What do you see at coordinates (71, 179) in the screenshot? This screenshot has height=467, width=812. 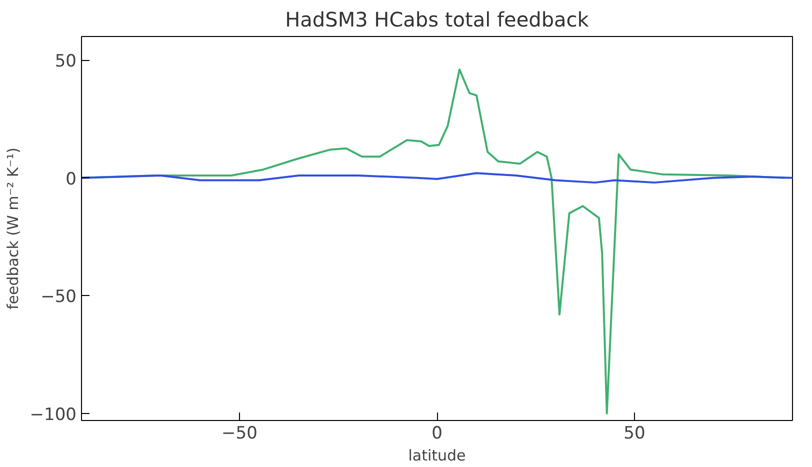 I see `y-tick-label: 0` at bounding box center [71, 179].